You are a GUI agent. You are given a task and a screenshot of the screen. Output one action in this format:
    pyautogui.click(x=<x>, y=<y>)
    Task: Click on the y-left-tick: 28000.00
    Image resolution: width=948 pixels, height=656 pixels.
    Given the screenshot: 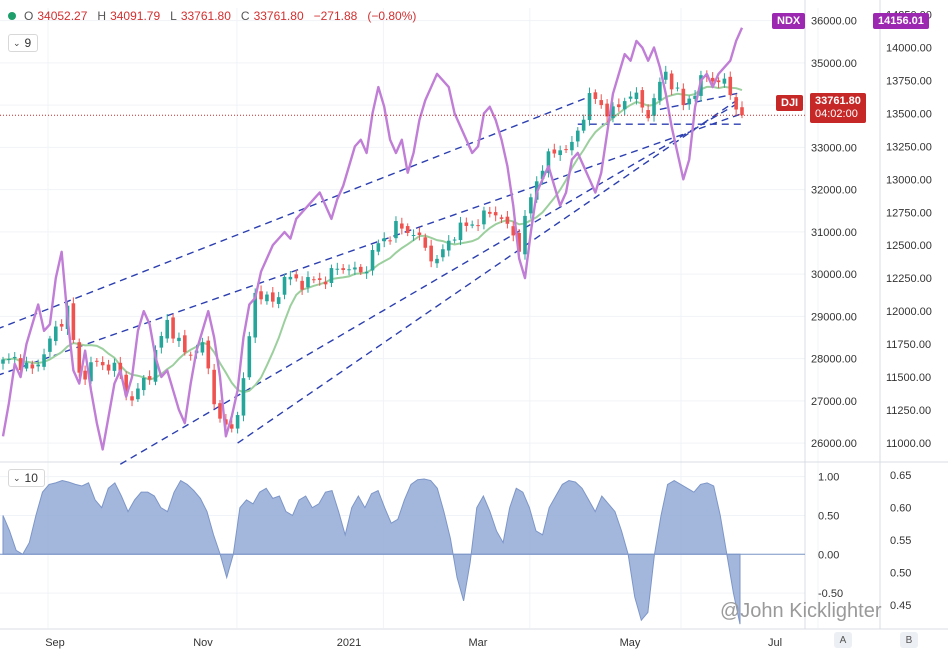 What is the action you would take?
    pyautogui.click(x=834, y=360)
    